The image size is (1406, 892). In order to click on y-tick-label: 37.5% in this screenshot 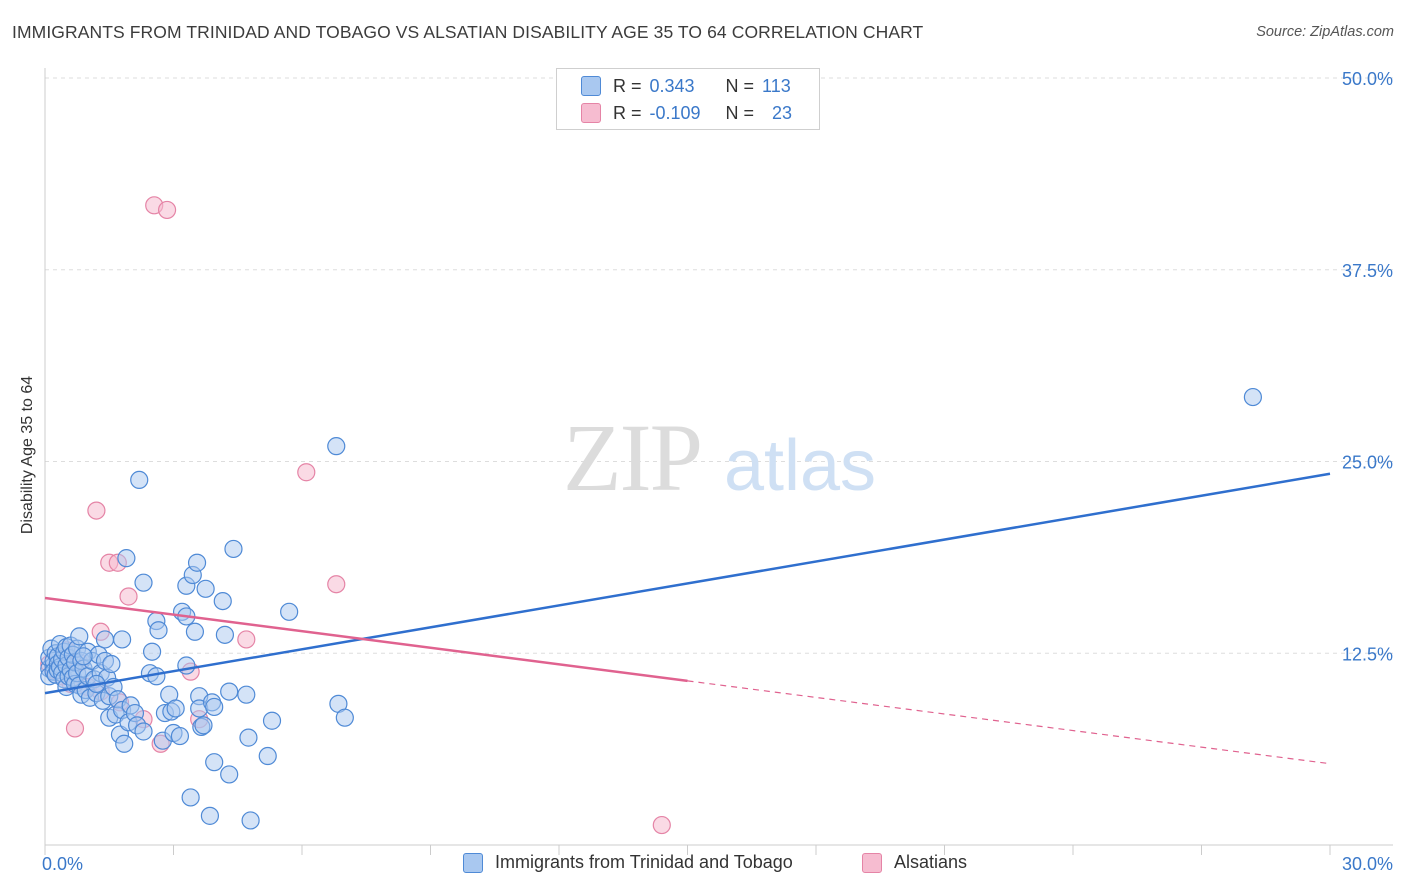, I will do `click(1367, 271)`.